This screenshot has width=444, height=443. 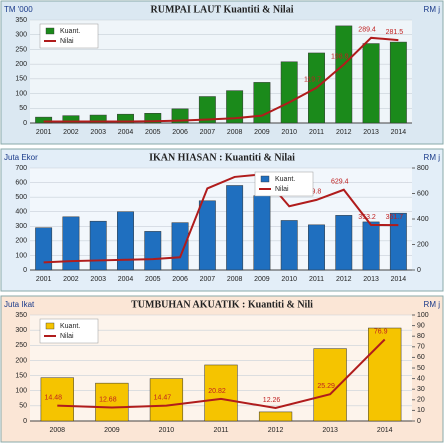 What do you see at coordinates (421, 378) in the screenshot?
I see `y2-tick-label: 40` at bounding box center [421, 378].